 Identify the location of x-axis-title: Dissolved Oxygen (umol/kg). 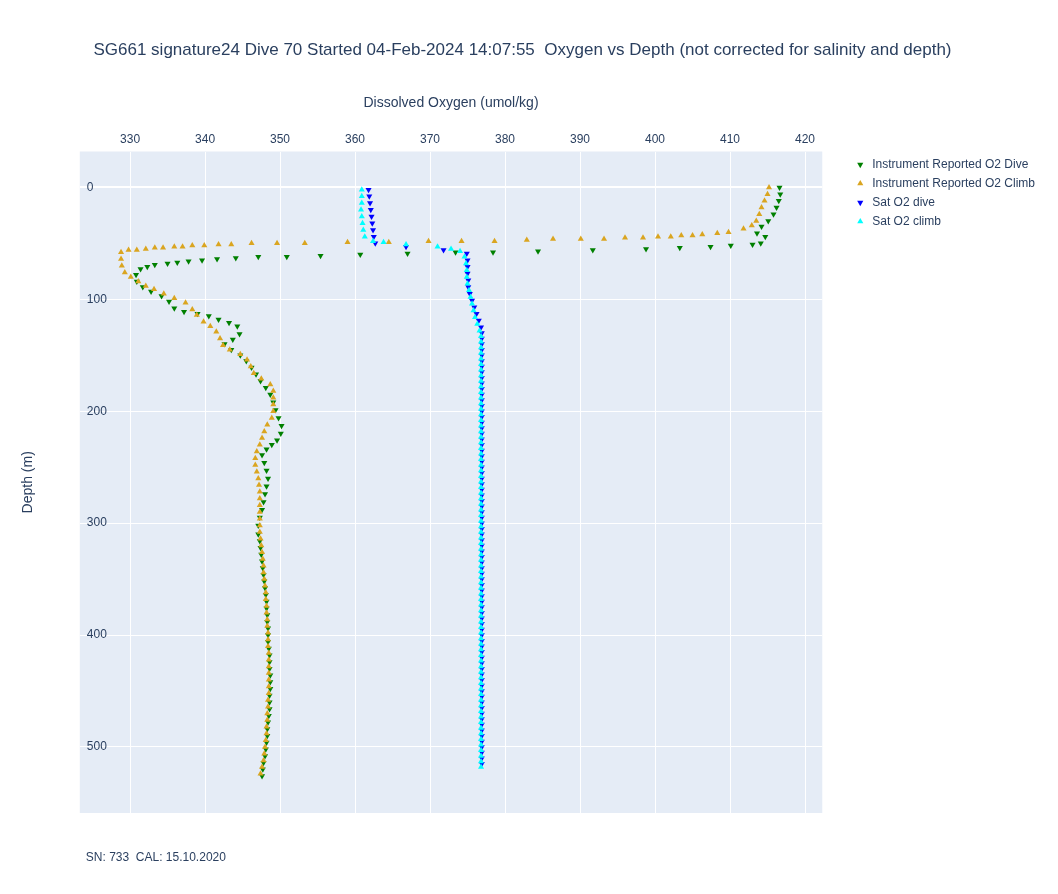
(451, 101).